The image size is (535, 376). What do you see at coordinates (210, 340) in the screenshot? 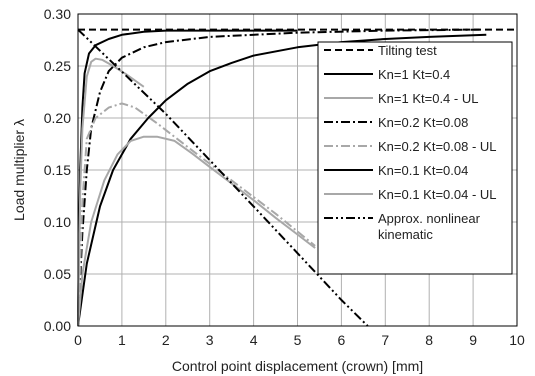
I see `x-tick-label: 3` at bounding box center [210, 340].